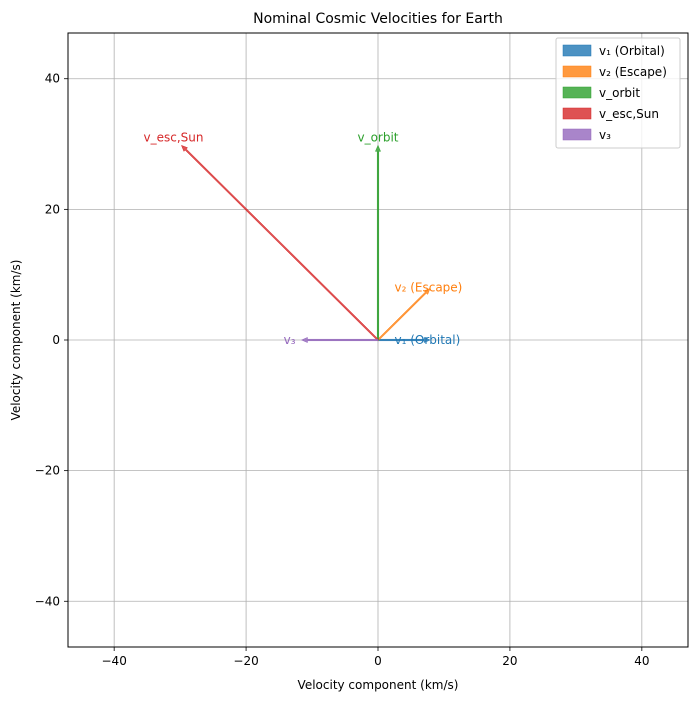 The width and height of the screenshot is (698, 701). I want to click on vector-label-1: v₂ (Escape), so click(428, 288).